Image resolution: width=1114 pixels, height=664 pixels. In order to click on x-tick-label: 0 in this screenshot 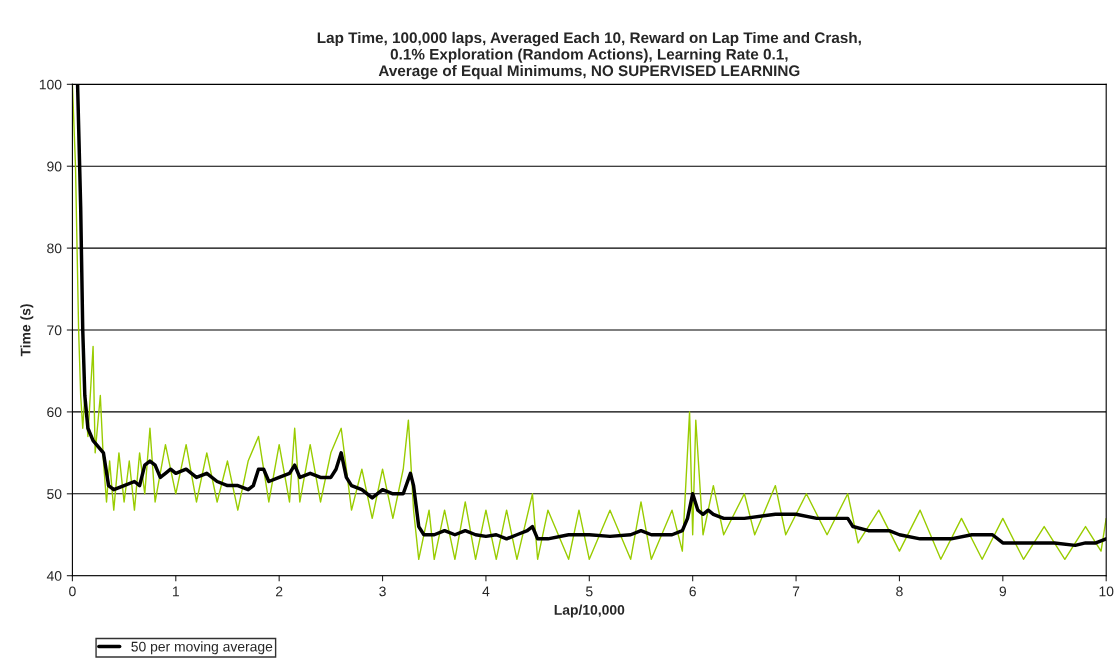, I will do `click(72, 591)`.